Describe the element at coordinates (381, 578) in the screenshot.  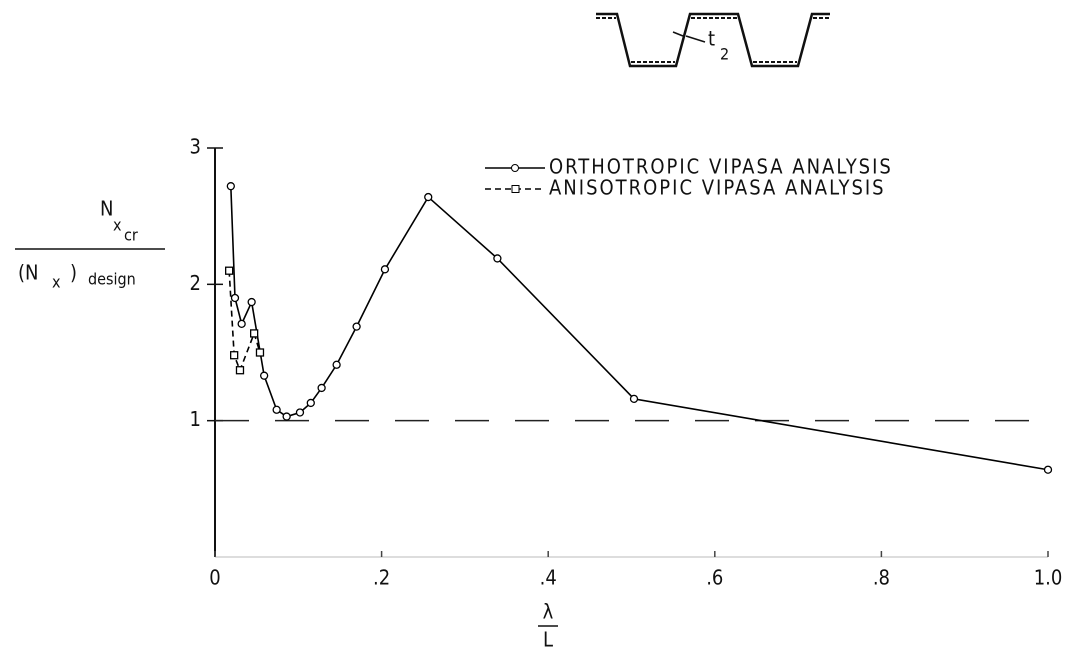
I see `x-tick-label: .2` at that location.